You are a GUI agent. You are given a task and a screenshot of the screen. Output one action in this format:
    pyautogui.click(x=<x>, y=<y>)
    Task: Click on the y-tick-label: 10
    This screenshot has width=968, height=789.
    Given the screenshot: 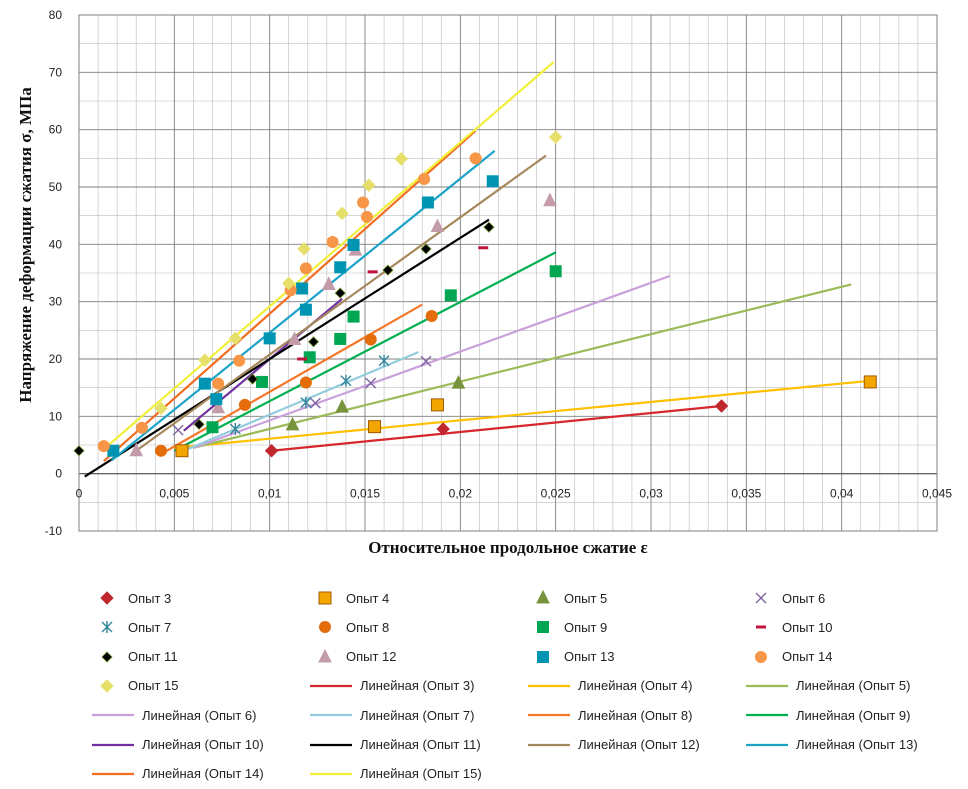 What is the action you would take?
    pyautogui.click(x=56, y=416)
    